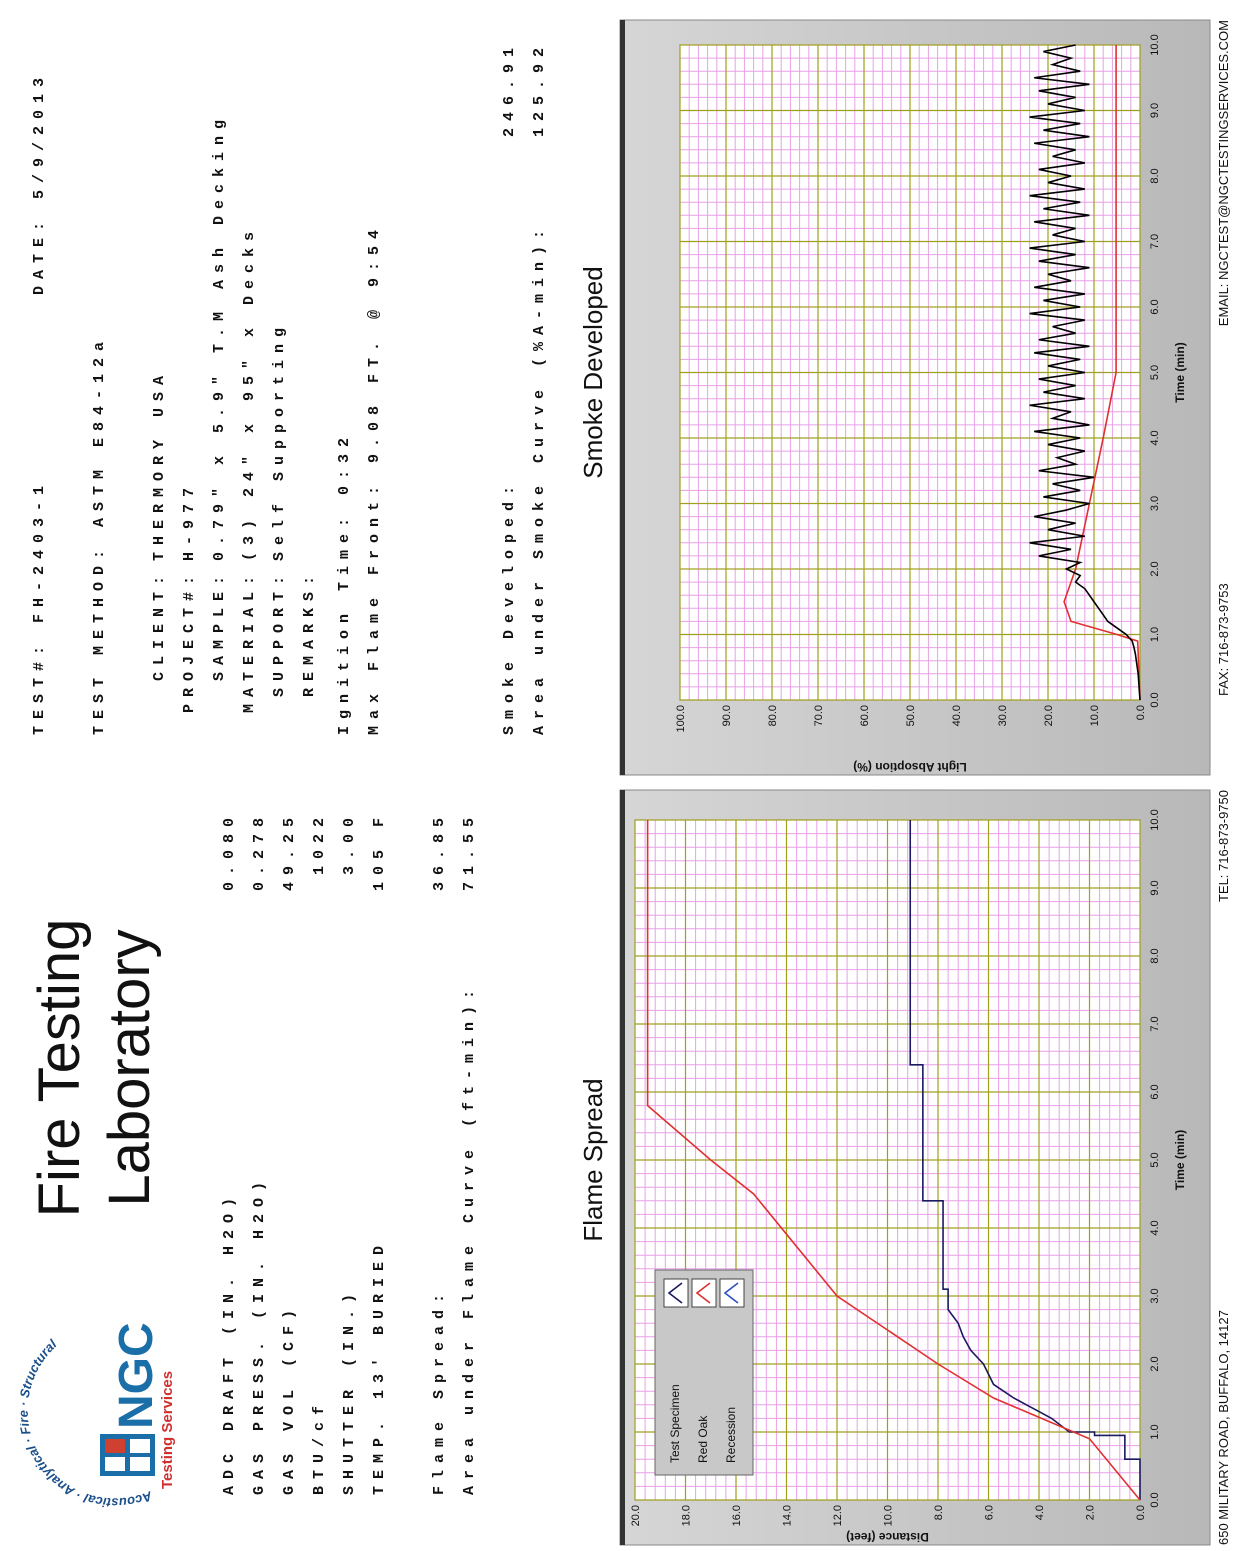  I want to click on page-title: Laboratory, so click(129, 1068).